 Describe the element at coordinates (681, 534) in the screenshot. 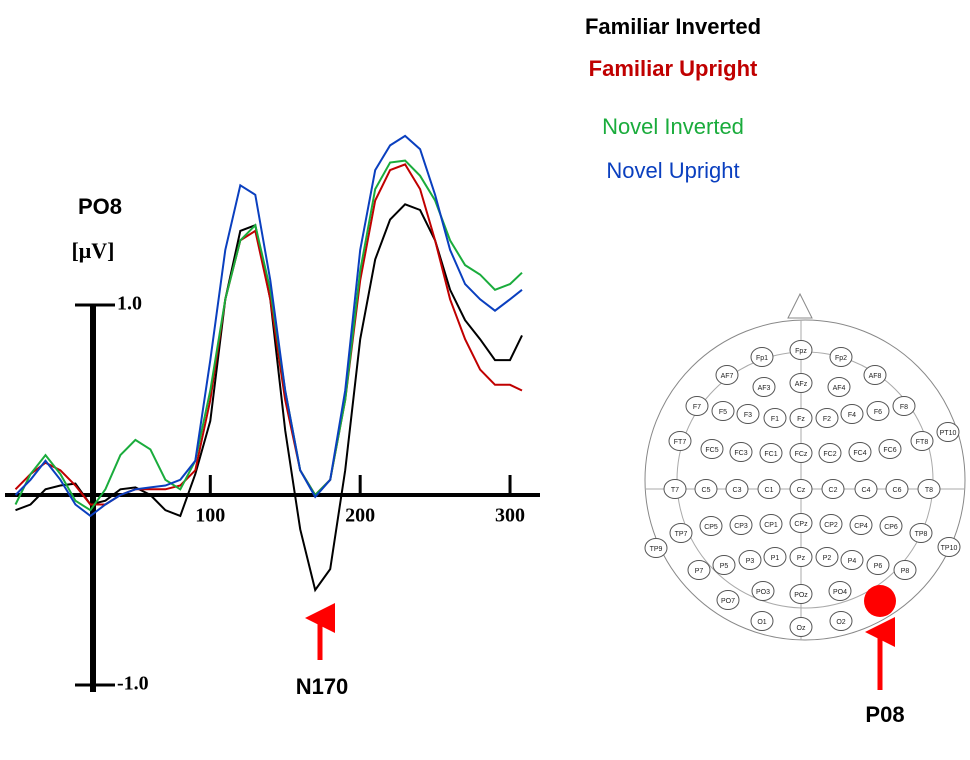

I see `electrode-label: TP7` at that location.